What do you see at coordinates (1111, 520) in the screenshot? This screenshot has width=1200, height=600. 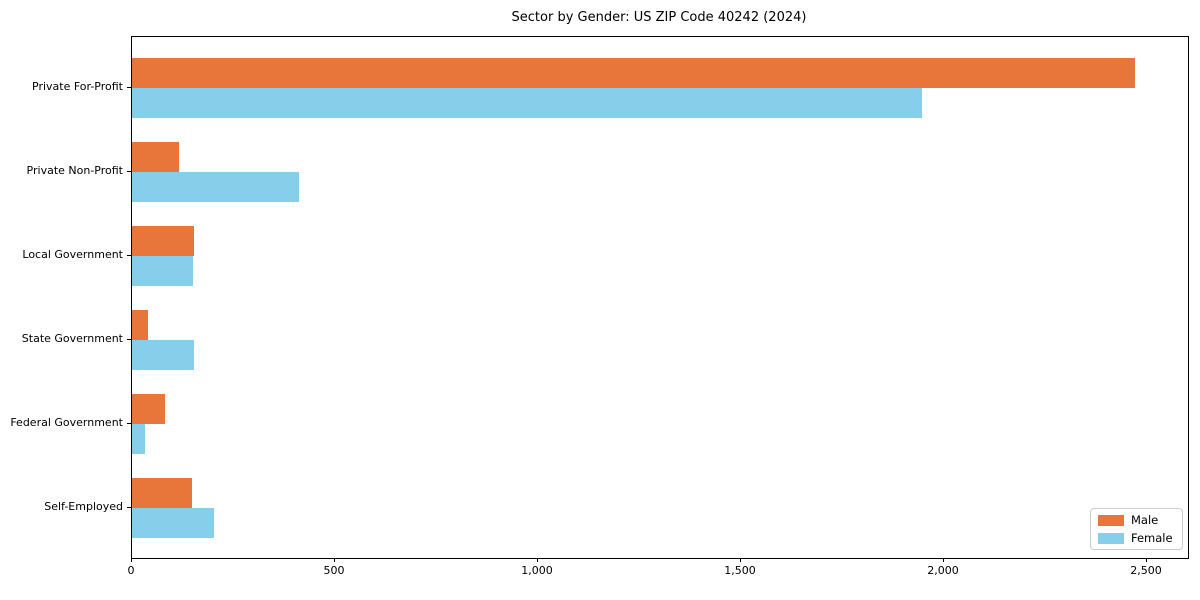 I see `legend-swatch-male` at bounding box center [1111, 520].